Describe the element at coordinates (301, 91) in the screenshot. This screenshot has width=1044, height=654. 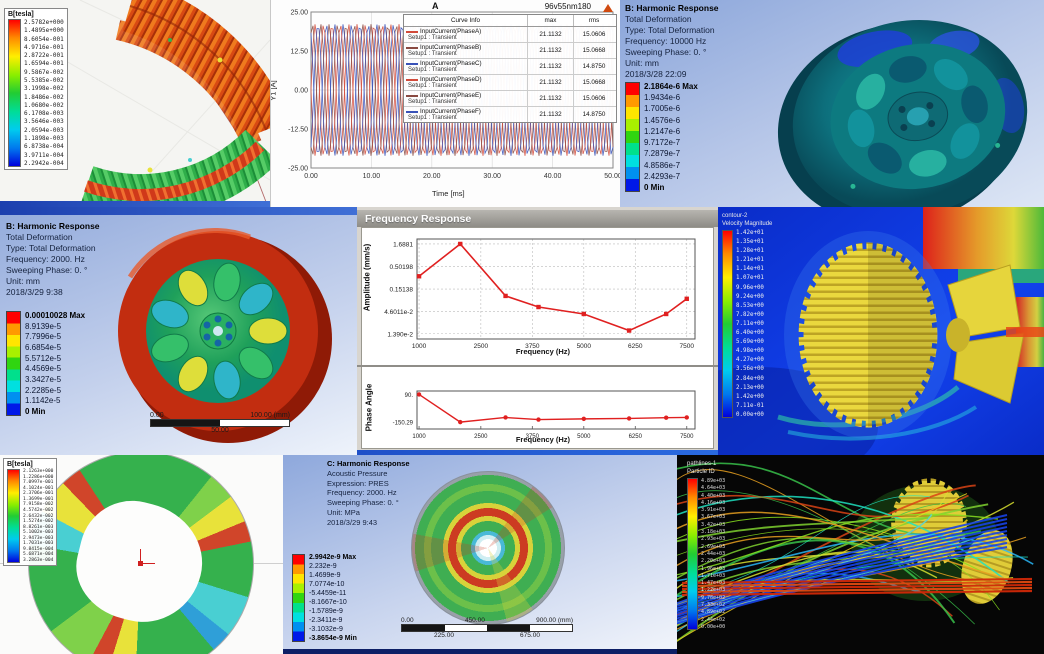
I see `svg-text: 0.00` at that location.